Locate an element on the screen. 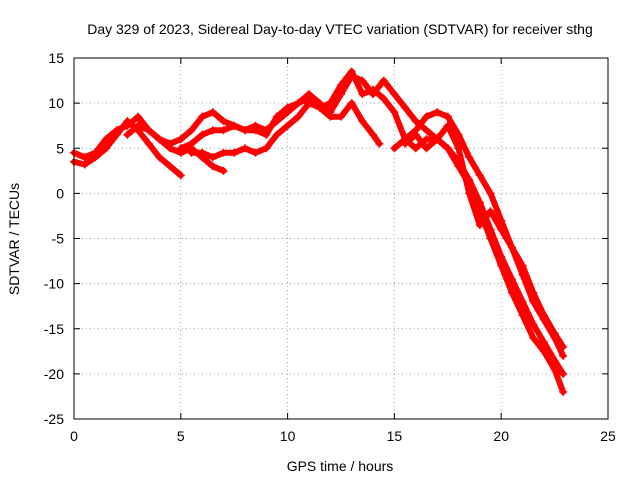  y-tick-label: 15 is located at coordinates (56, 58).